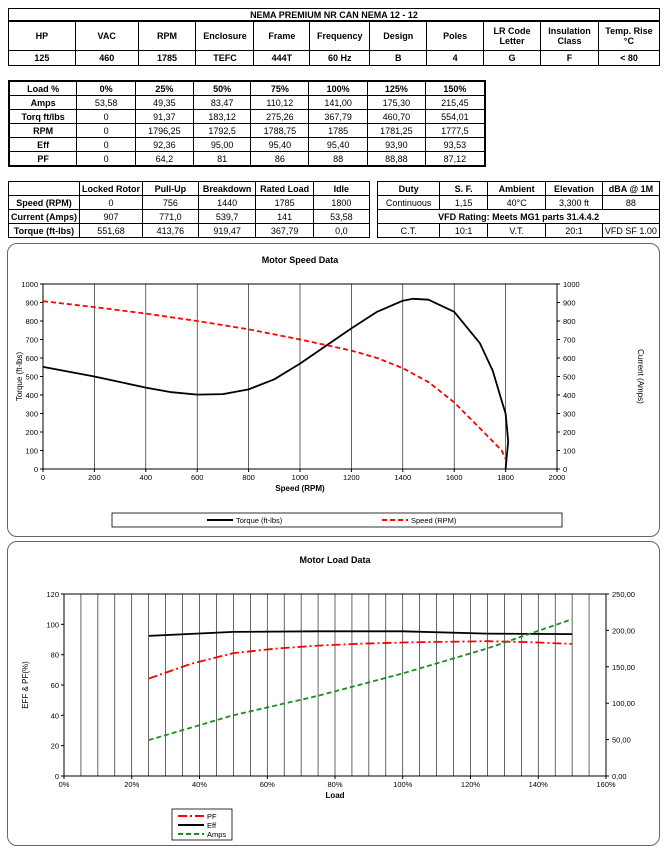 This screenshot has width=670, height=851. Describe the element at coordinates (464, 188) in the screenshot. I see `duty-header-cell: S. F.` at that location.